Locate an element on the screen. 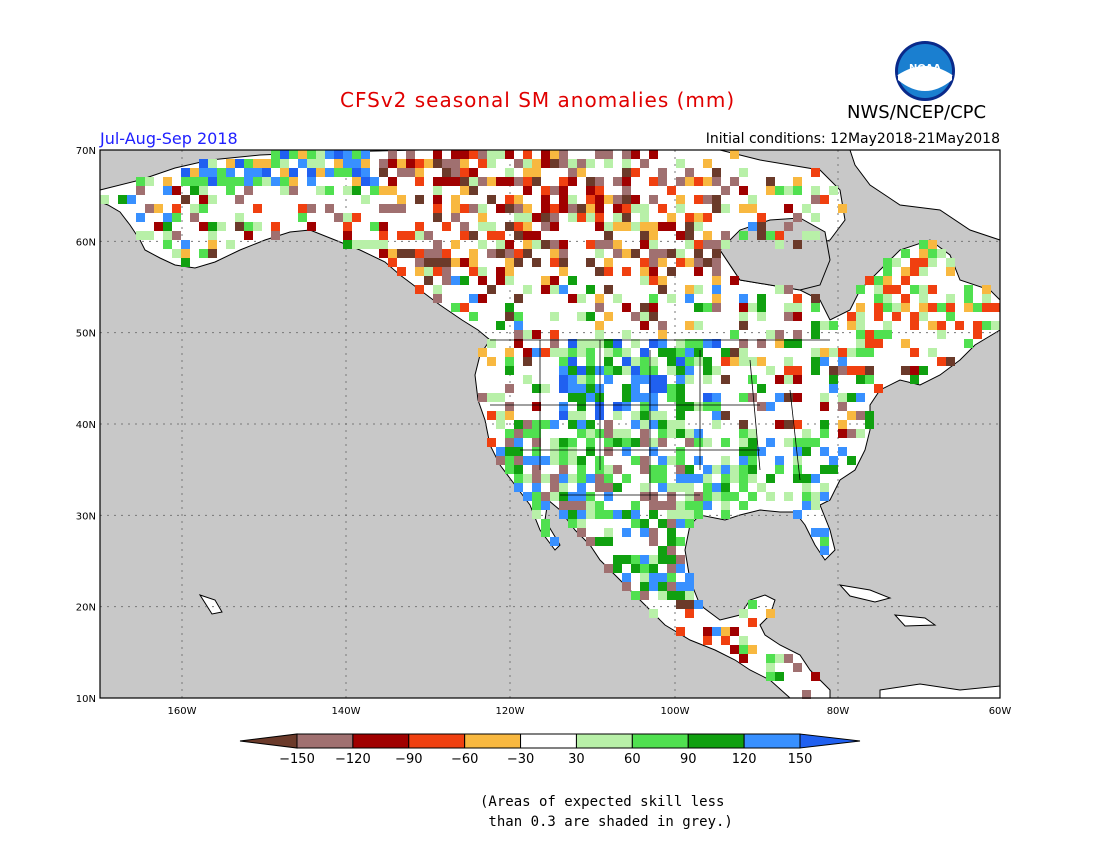 Image resolution: width=1100 pixels, height=850 pixels. agency-label: NWS/NCEP/CPC is located at coordinates (917, 112).